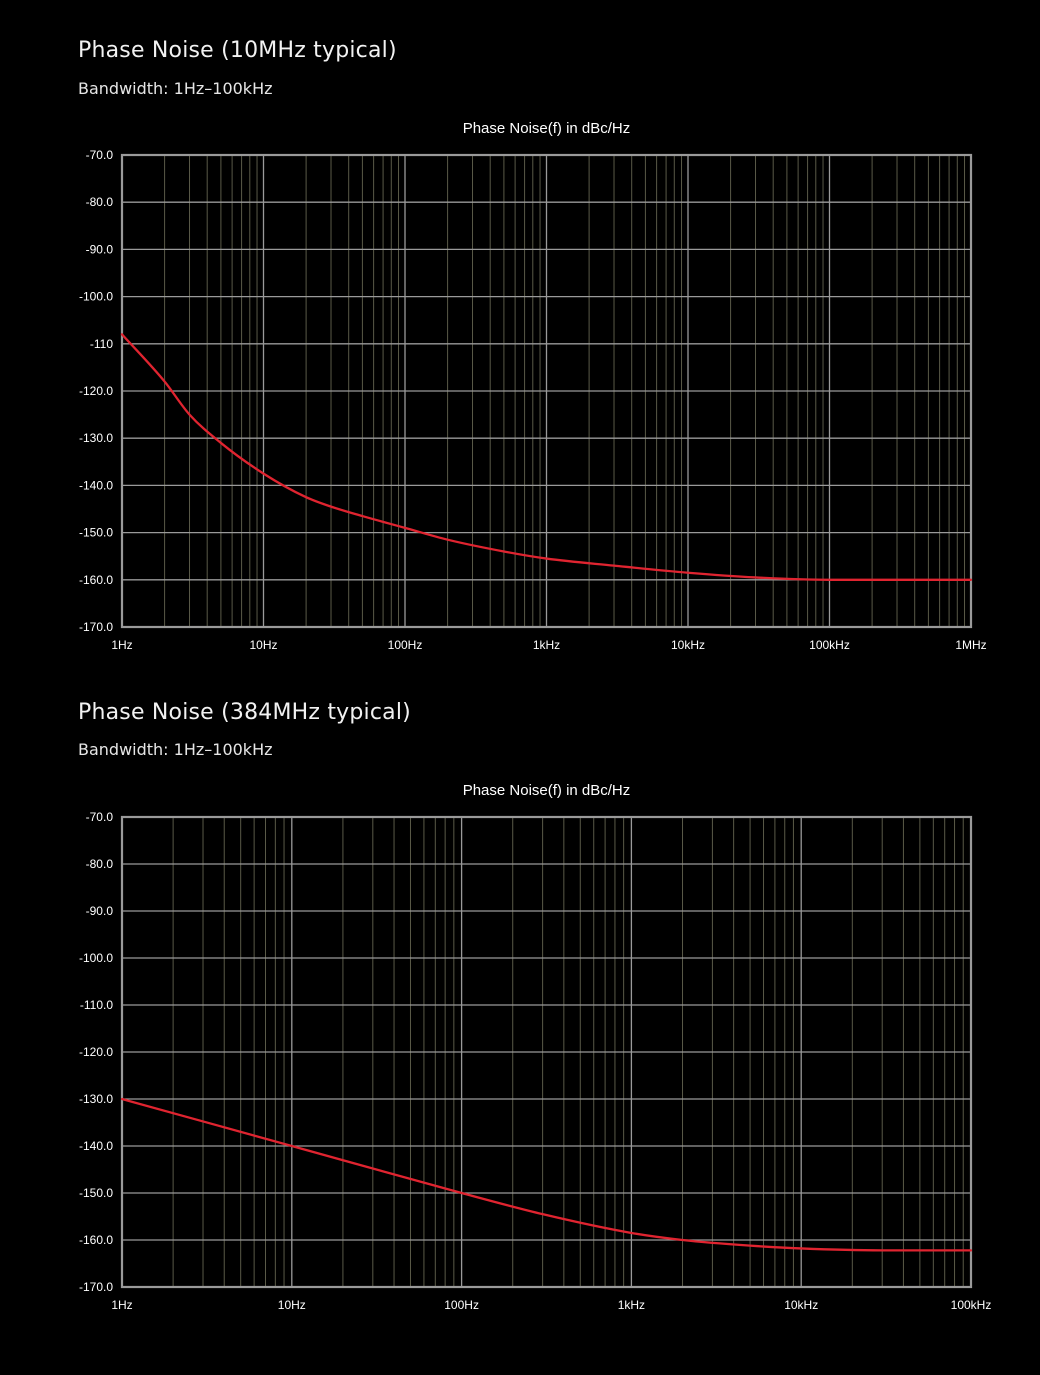 This screenshot has width=1040, height=1375. I want to click on y-tick-label: -110.0, so click(96, 1005).